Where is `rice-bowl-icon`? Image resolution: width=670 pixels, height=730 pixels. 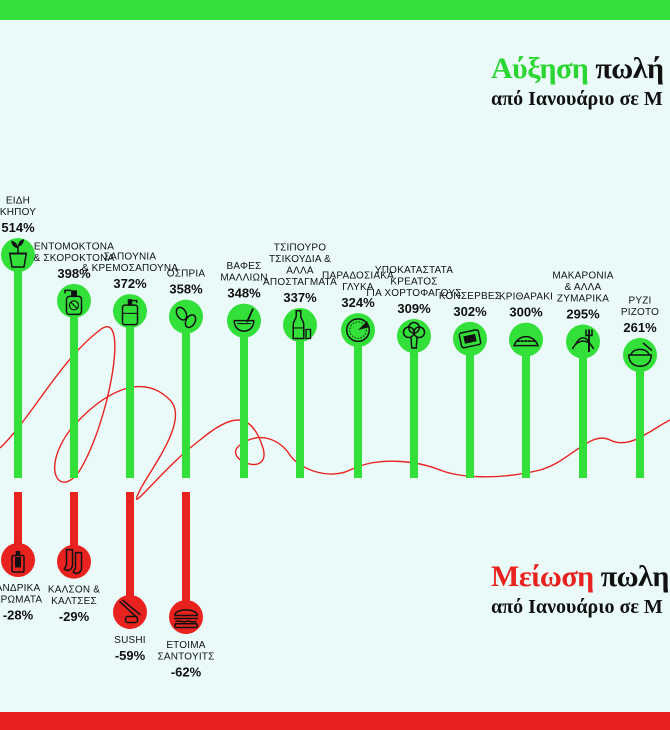
rice-bowl-icon is located at coordinates (640, 355).